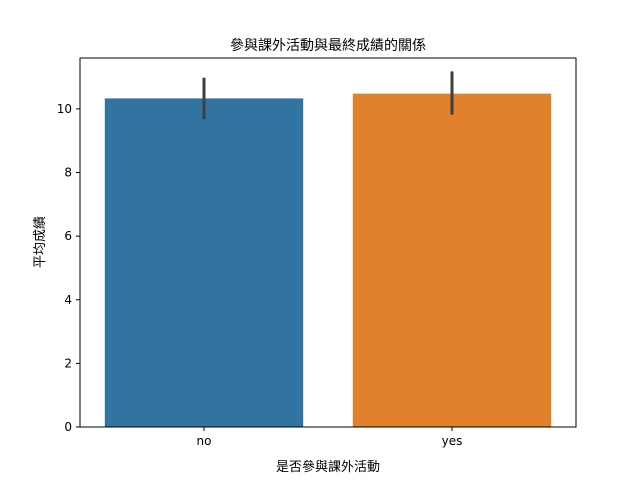 The image size is (640, 480). Describe the element at coordinates (64, 109) in the screenshot. I see `y-tick-label-10: 10` at that location.